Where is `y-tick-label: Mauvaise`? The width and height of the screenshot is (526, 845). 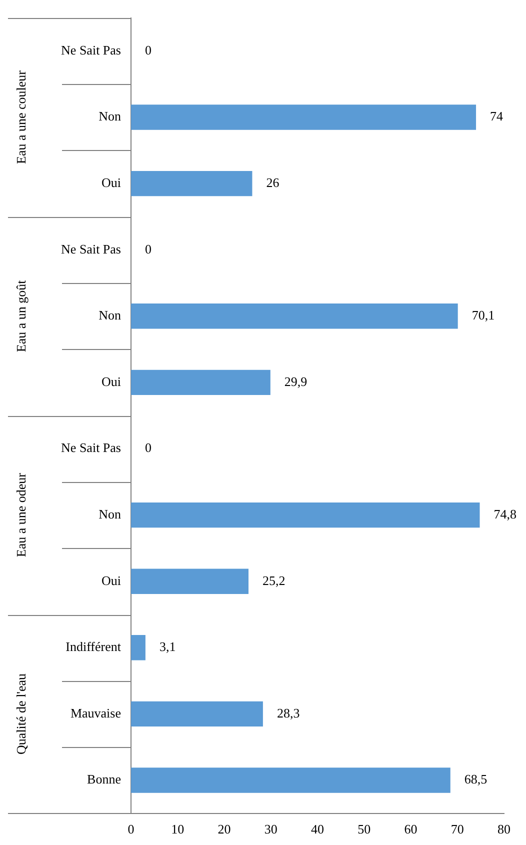
y-tick-label: Mauvaise is located at coordinates (96, 712).